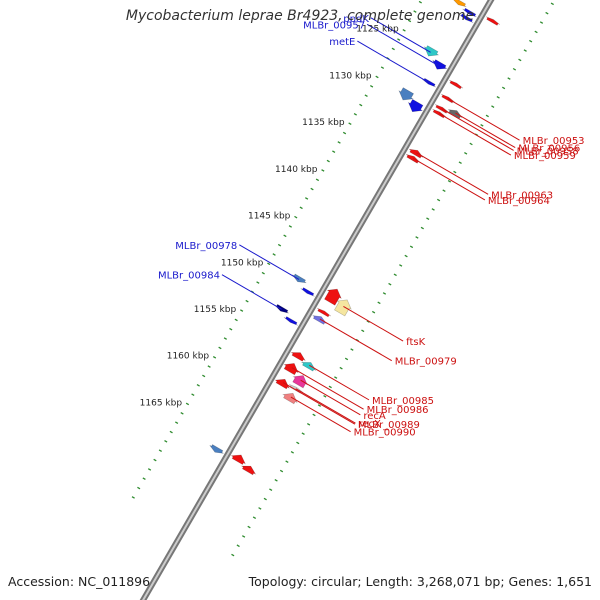  Describe the element at coordinates (385, 433) in the screenshot. I see `gene-label: MLBr_00990` at that location.